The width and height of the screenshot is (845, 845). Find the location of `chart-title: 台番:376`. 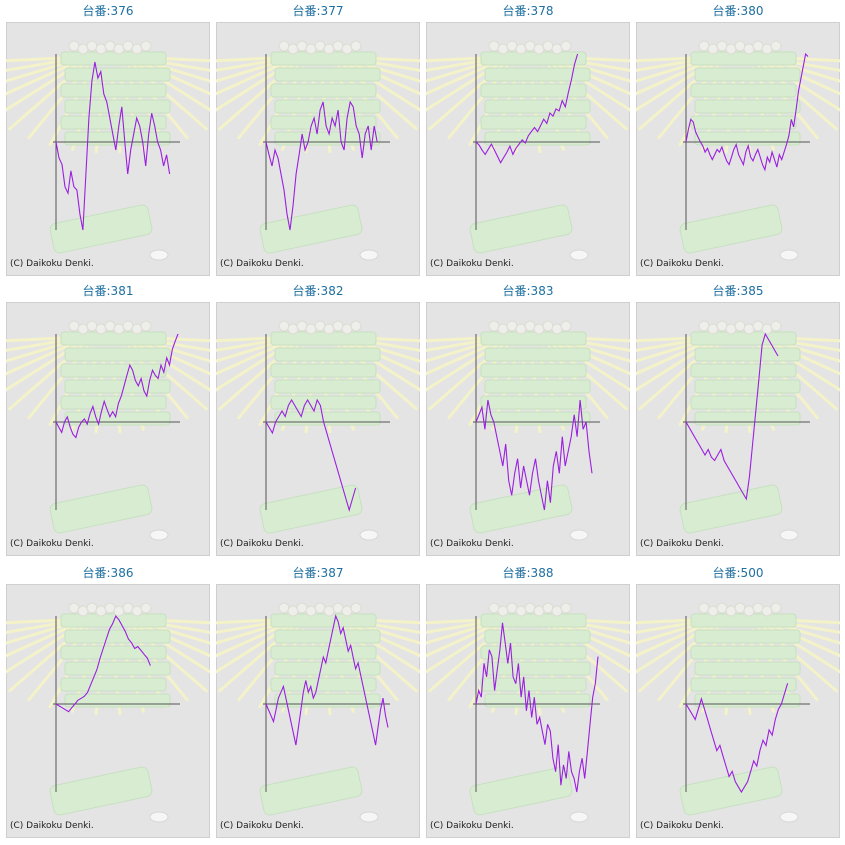

chart-title: 台番:376 is located at coordinates (108, 11).